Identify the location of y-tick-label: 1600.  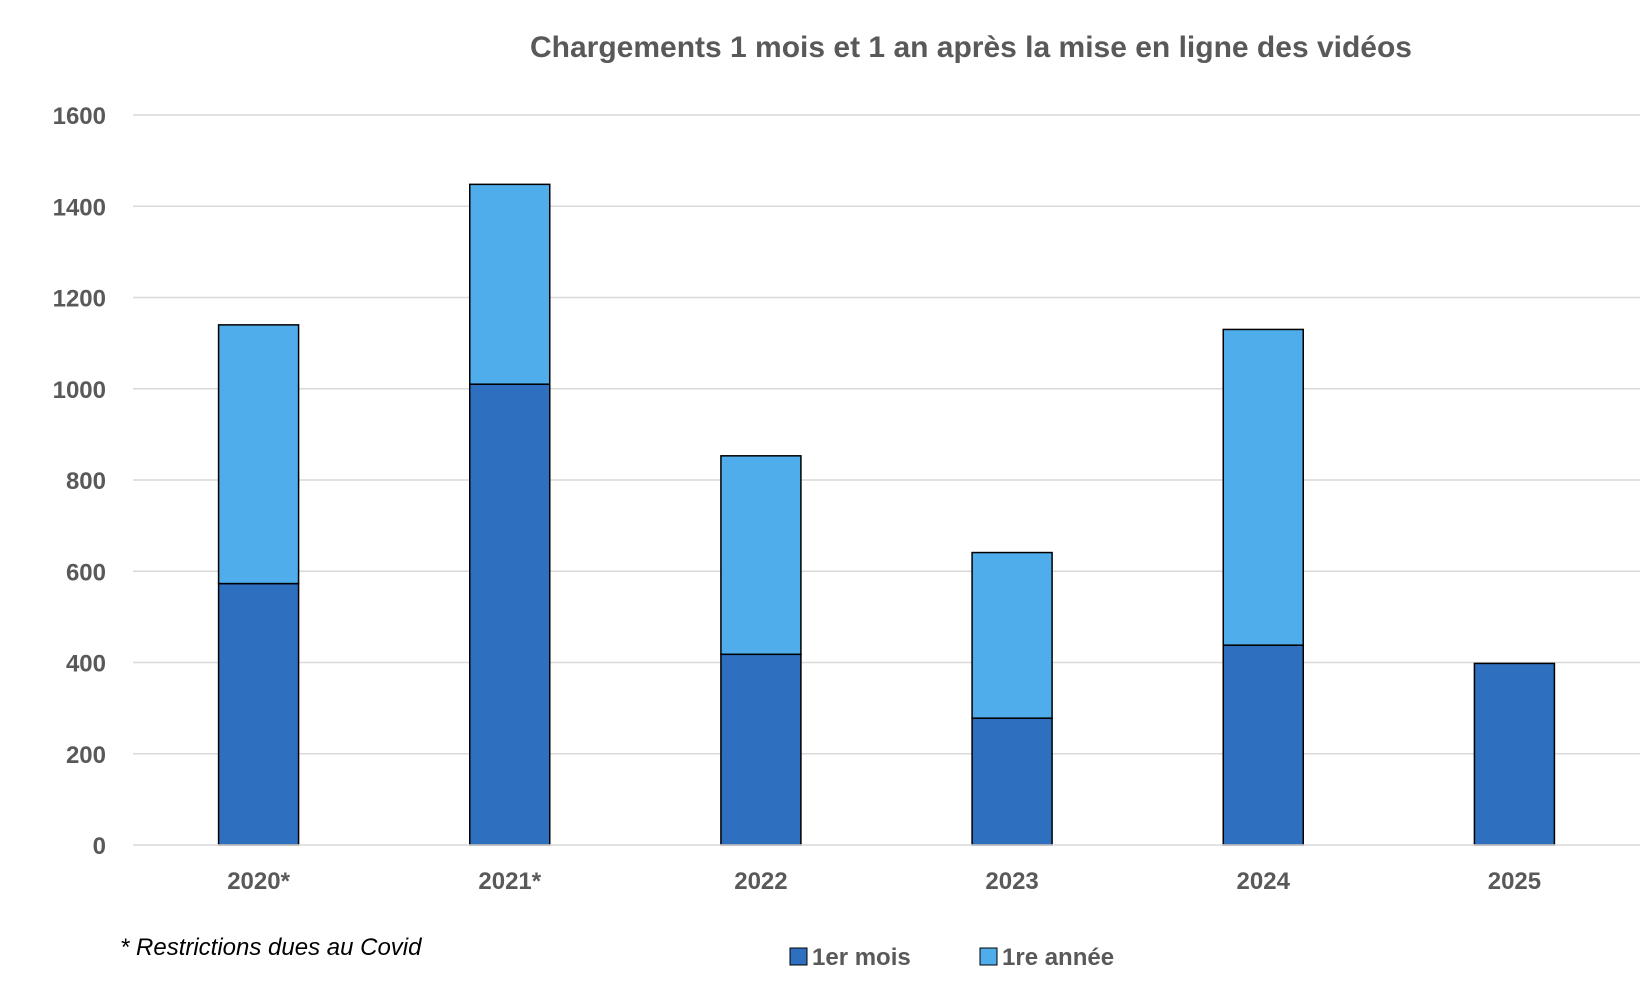
(79, 116).